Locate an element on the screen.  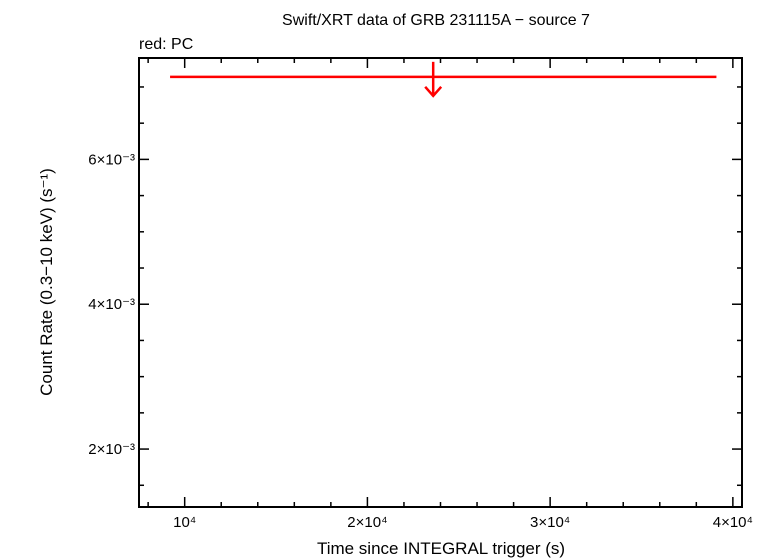
x-tick-label: 2×10⁴ is located at coordinates (367, 522).